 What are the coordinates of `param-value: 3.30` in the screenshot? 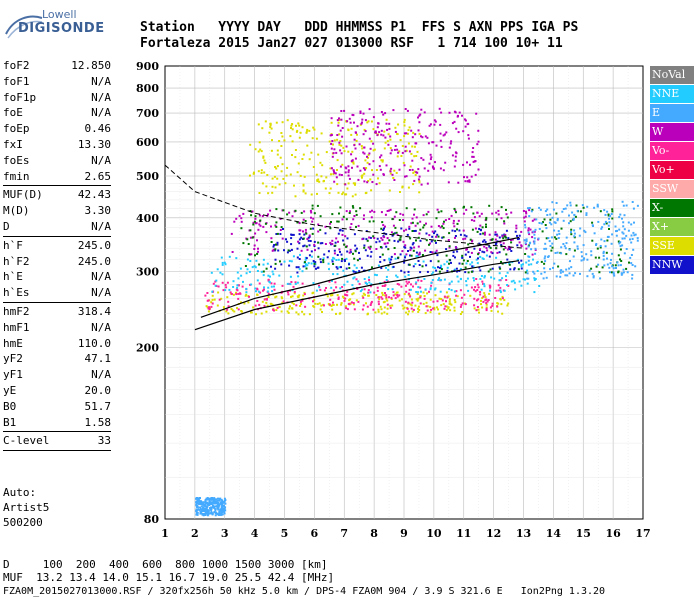 It's located at (98, 211).